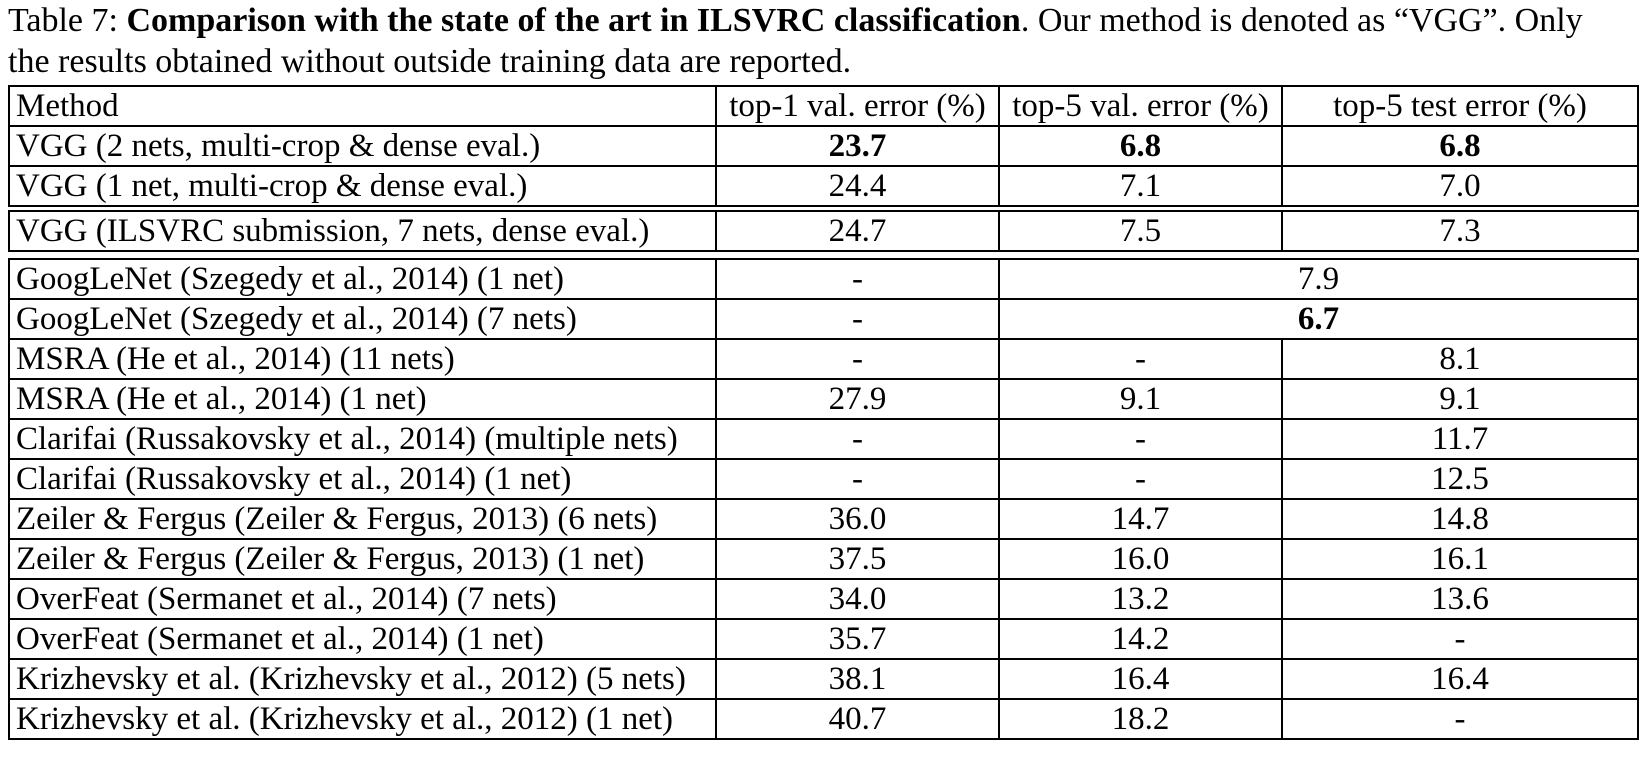  I want to click on top5val-cell: 9.1, so click(1140, 399).